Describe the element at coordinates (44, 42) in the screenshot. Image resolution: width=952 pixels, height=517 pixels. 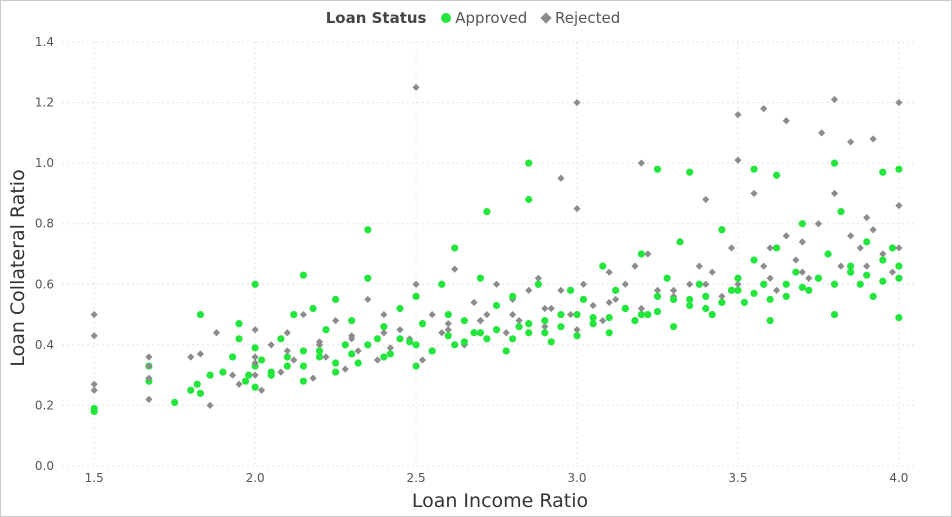
I see `y-tick-label: 1.4` at that location.